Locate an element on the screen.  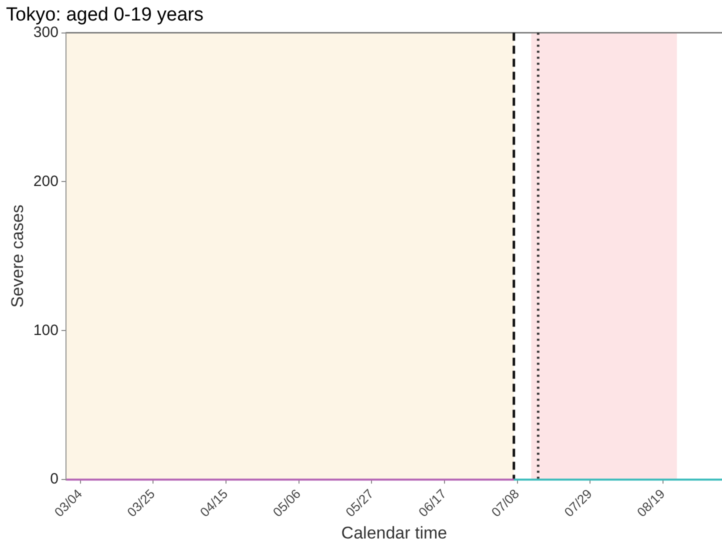
y-axis-title: Severe cases is located at coordinates (17, 256).